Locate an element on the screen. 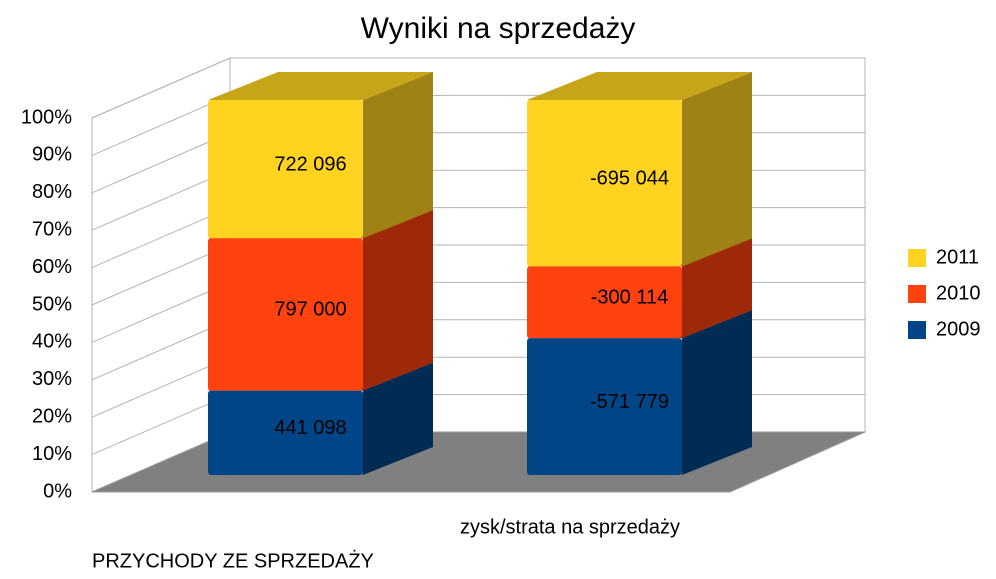  legend-label: 2009 is located at coordinates (958, 329).